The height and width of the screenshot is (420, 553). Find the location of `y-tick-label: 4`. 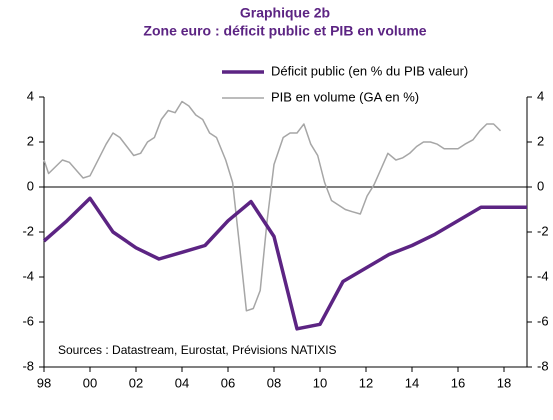

y-tick-label: 4 is located at coordinates (30, 95).